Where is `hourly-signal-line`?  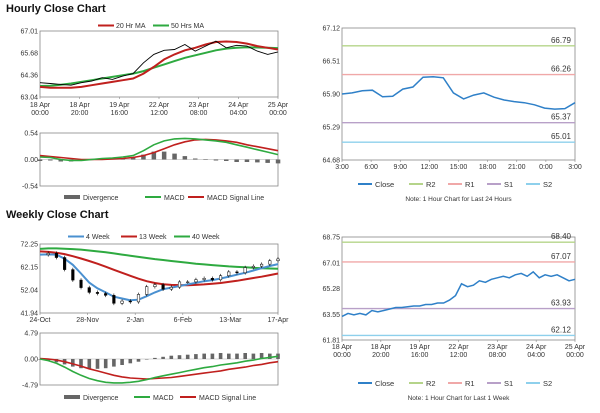
hourly-signal-line is located at coordinates (159, 149).